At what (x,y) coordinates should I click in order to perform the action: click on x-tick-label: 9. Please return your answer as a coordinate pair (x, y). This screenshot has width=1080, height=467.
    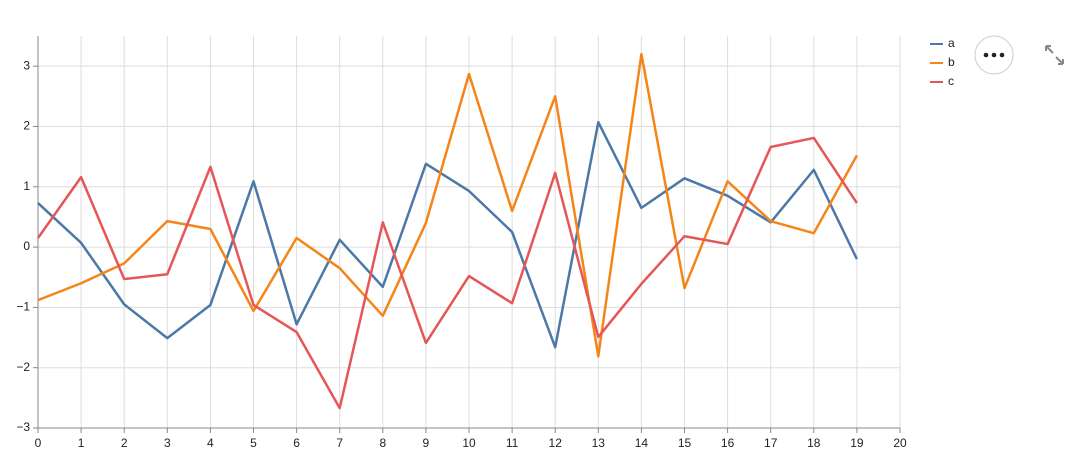
    Looking at the image, I should click on (426, 443).